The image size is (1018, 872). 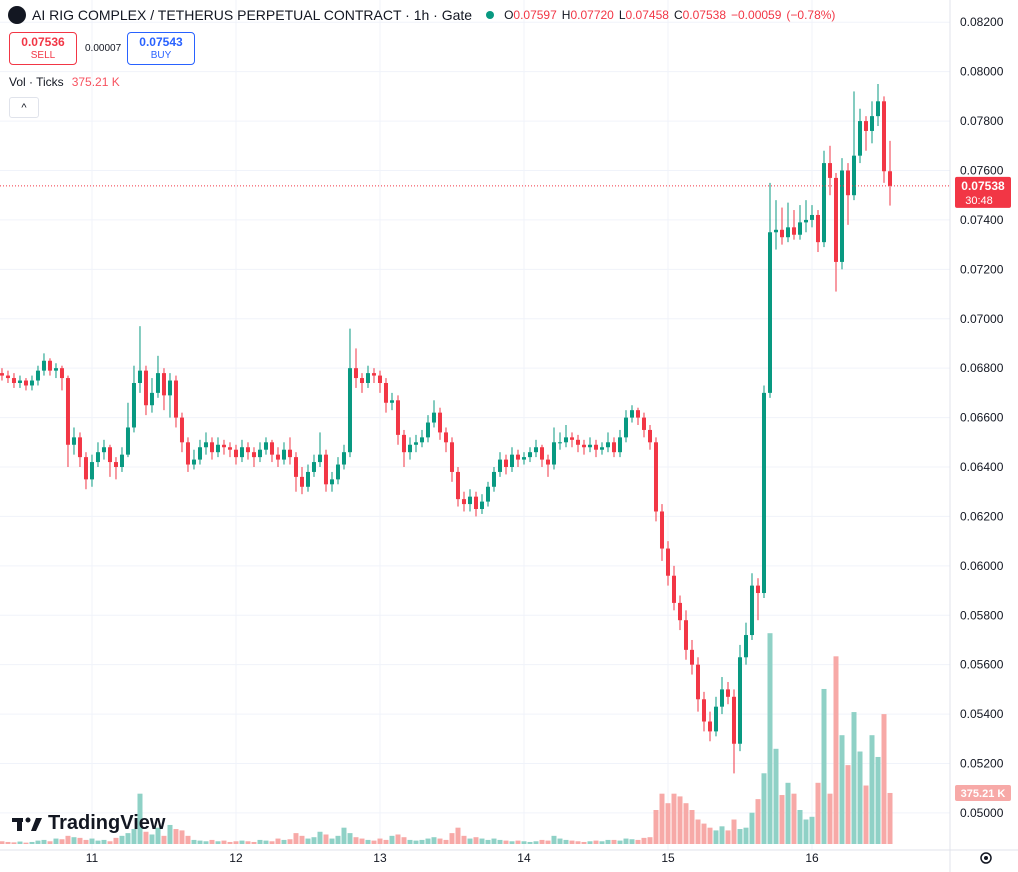 I want to click on x-tick-label: 13, so click(x=380, y=858).